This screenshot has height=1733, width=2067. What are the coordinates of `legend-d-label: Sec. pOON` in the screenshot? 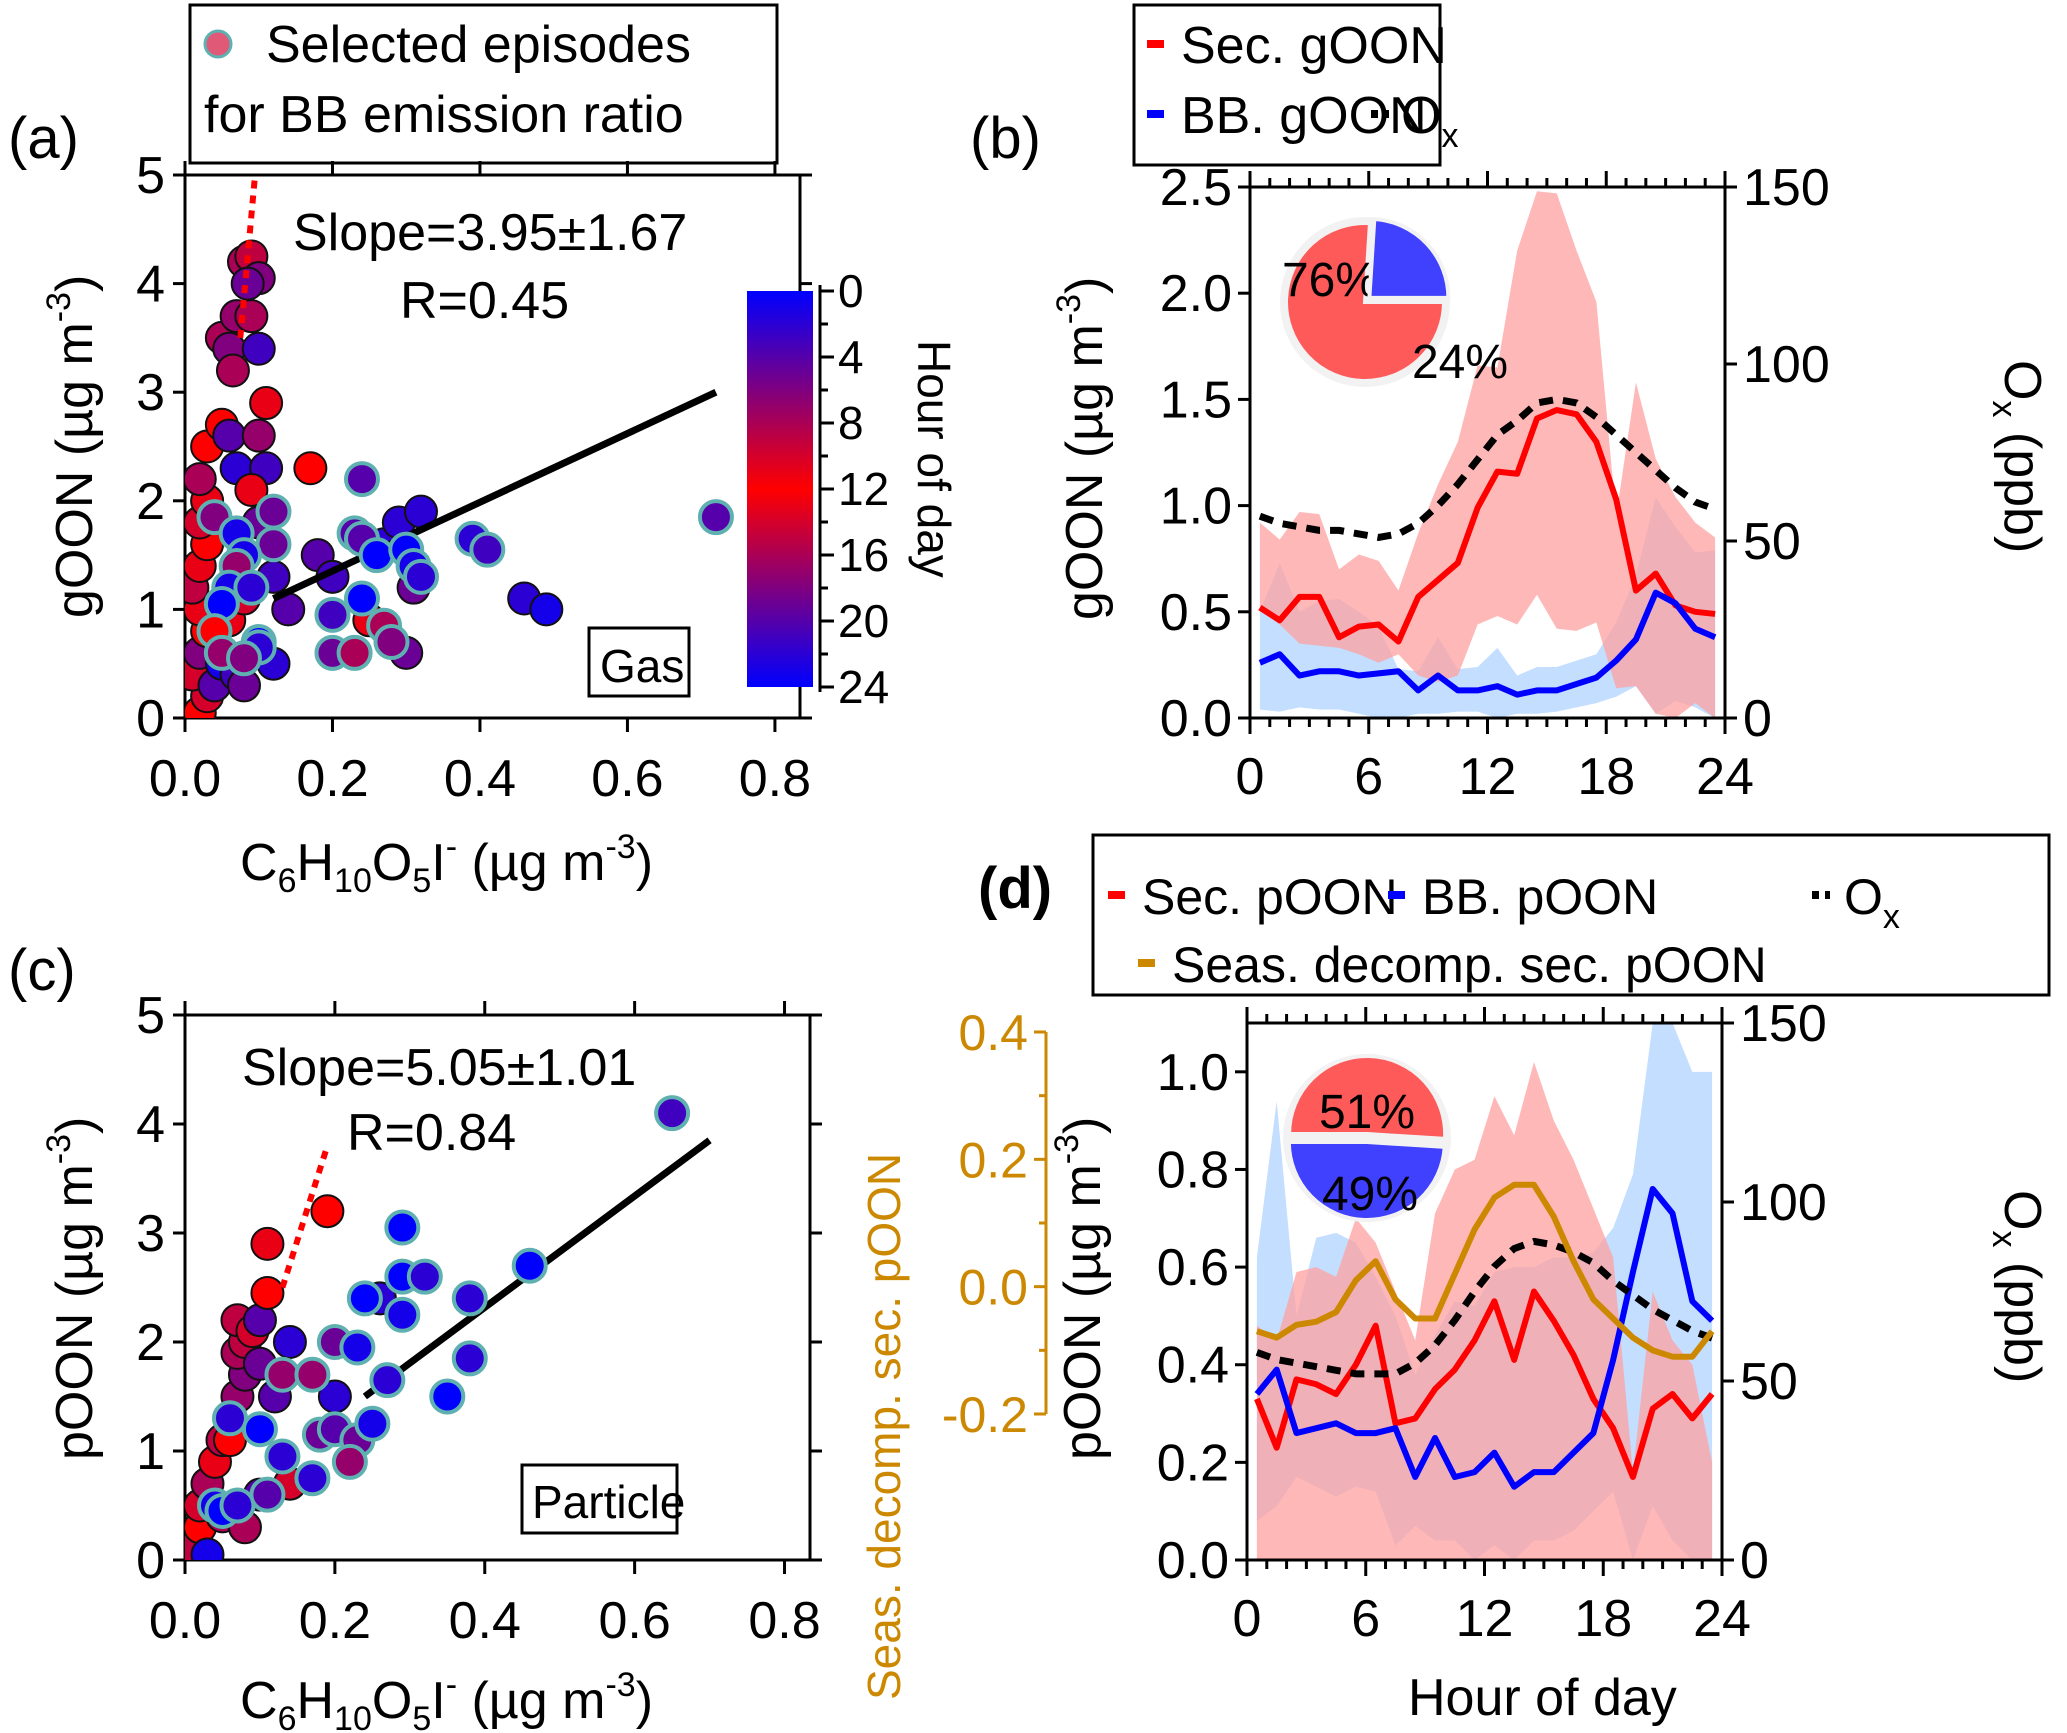 It's located at (1270, 897).